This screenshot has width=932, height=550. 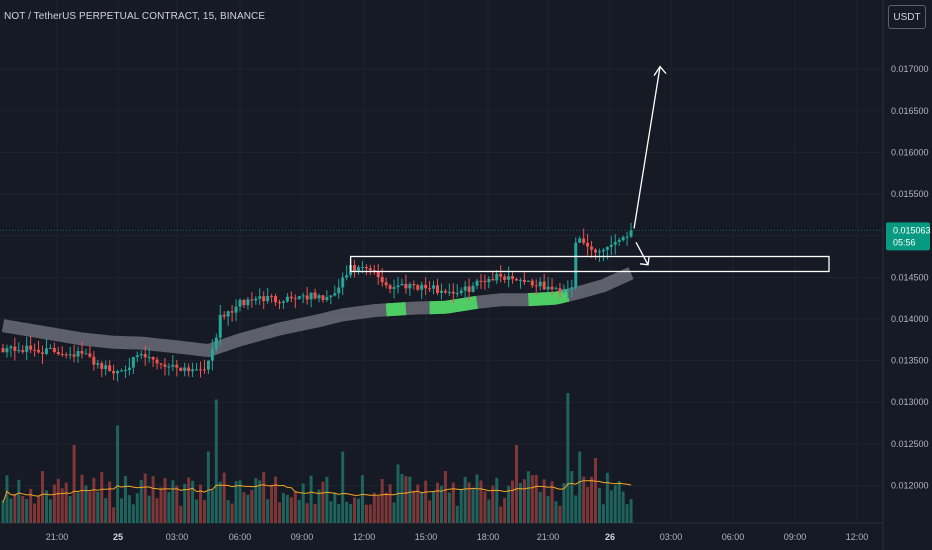 I want to click on price-tick-label: 0.013500, so click(x=910, y=361).